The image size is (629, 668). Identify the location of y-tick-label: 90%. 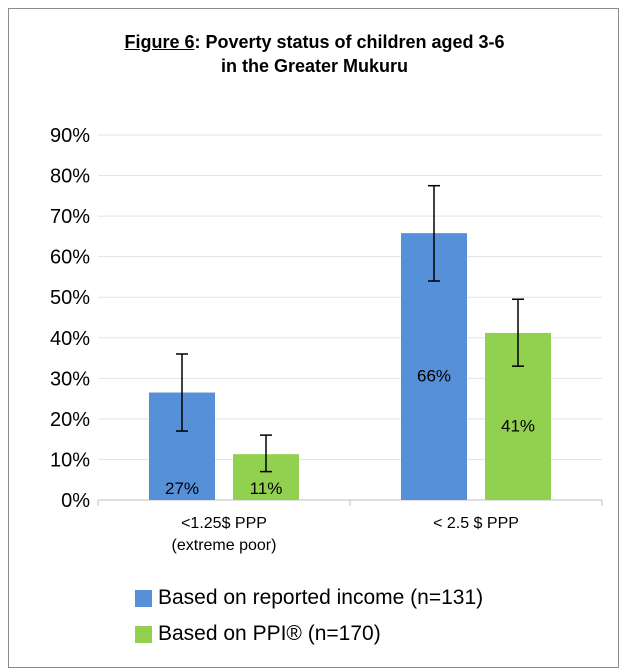
(70, 136).